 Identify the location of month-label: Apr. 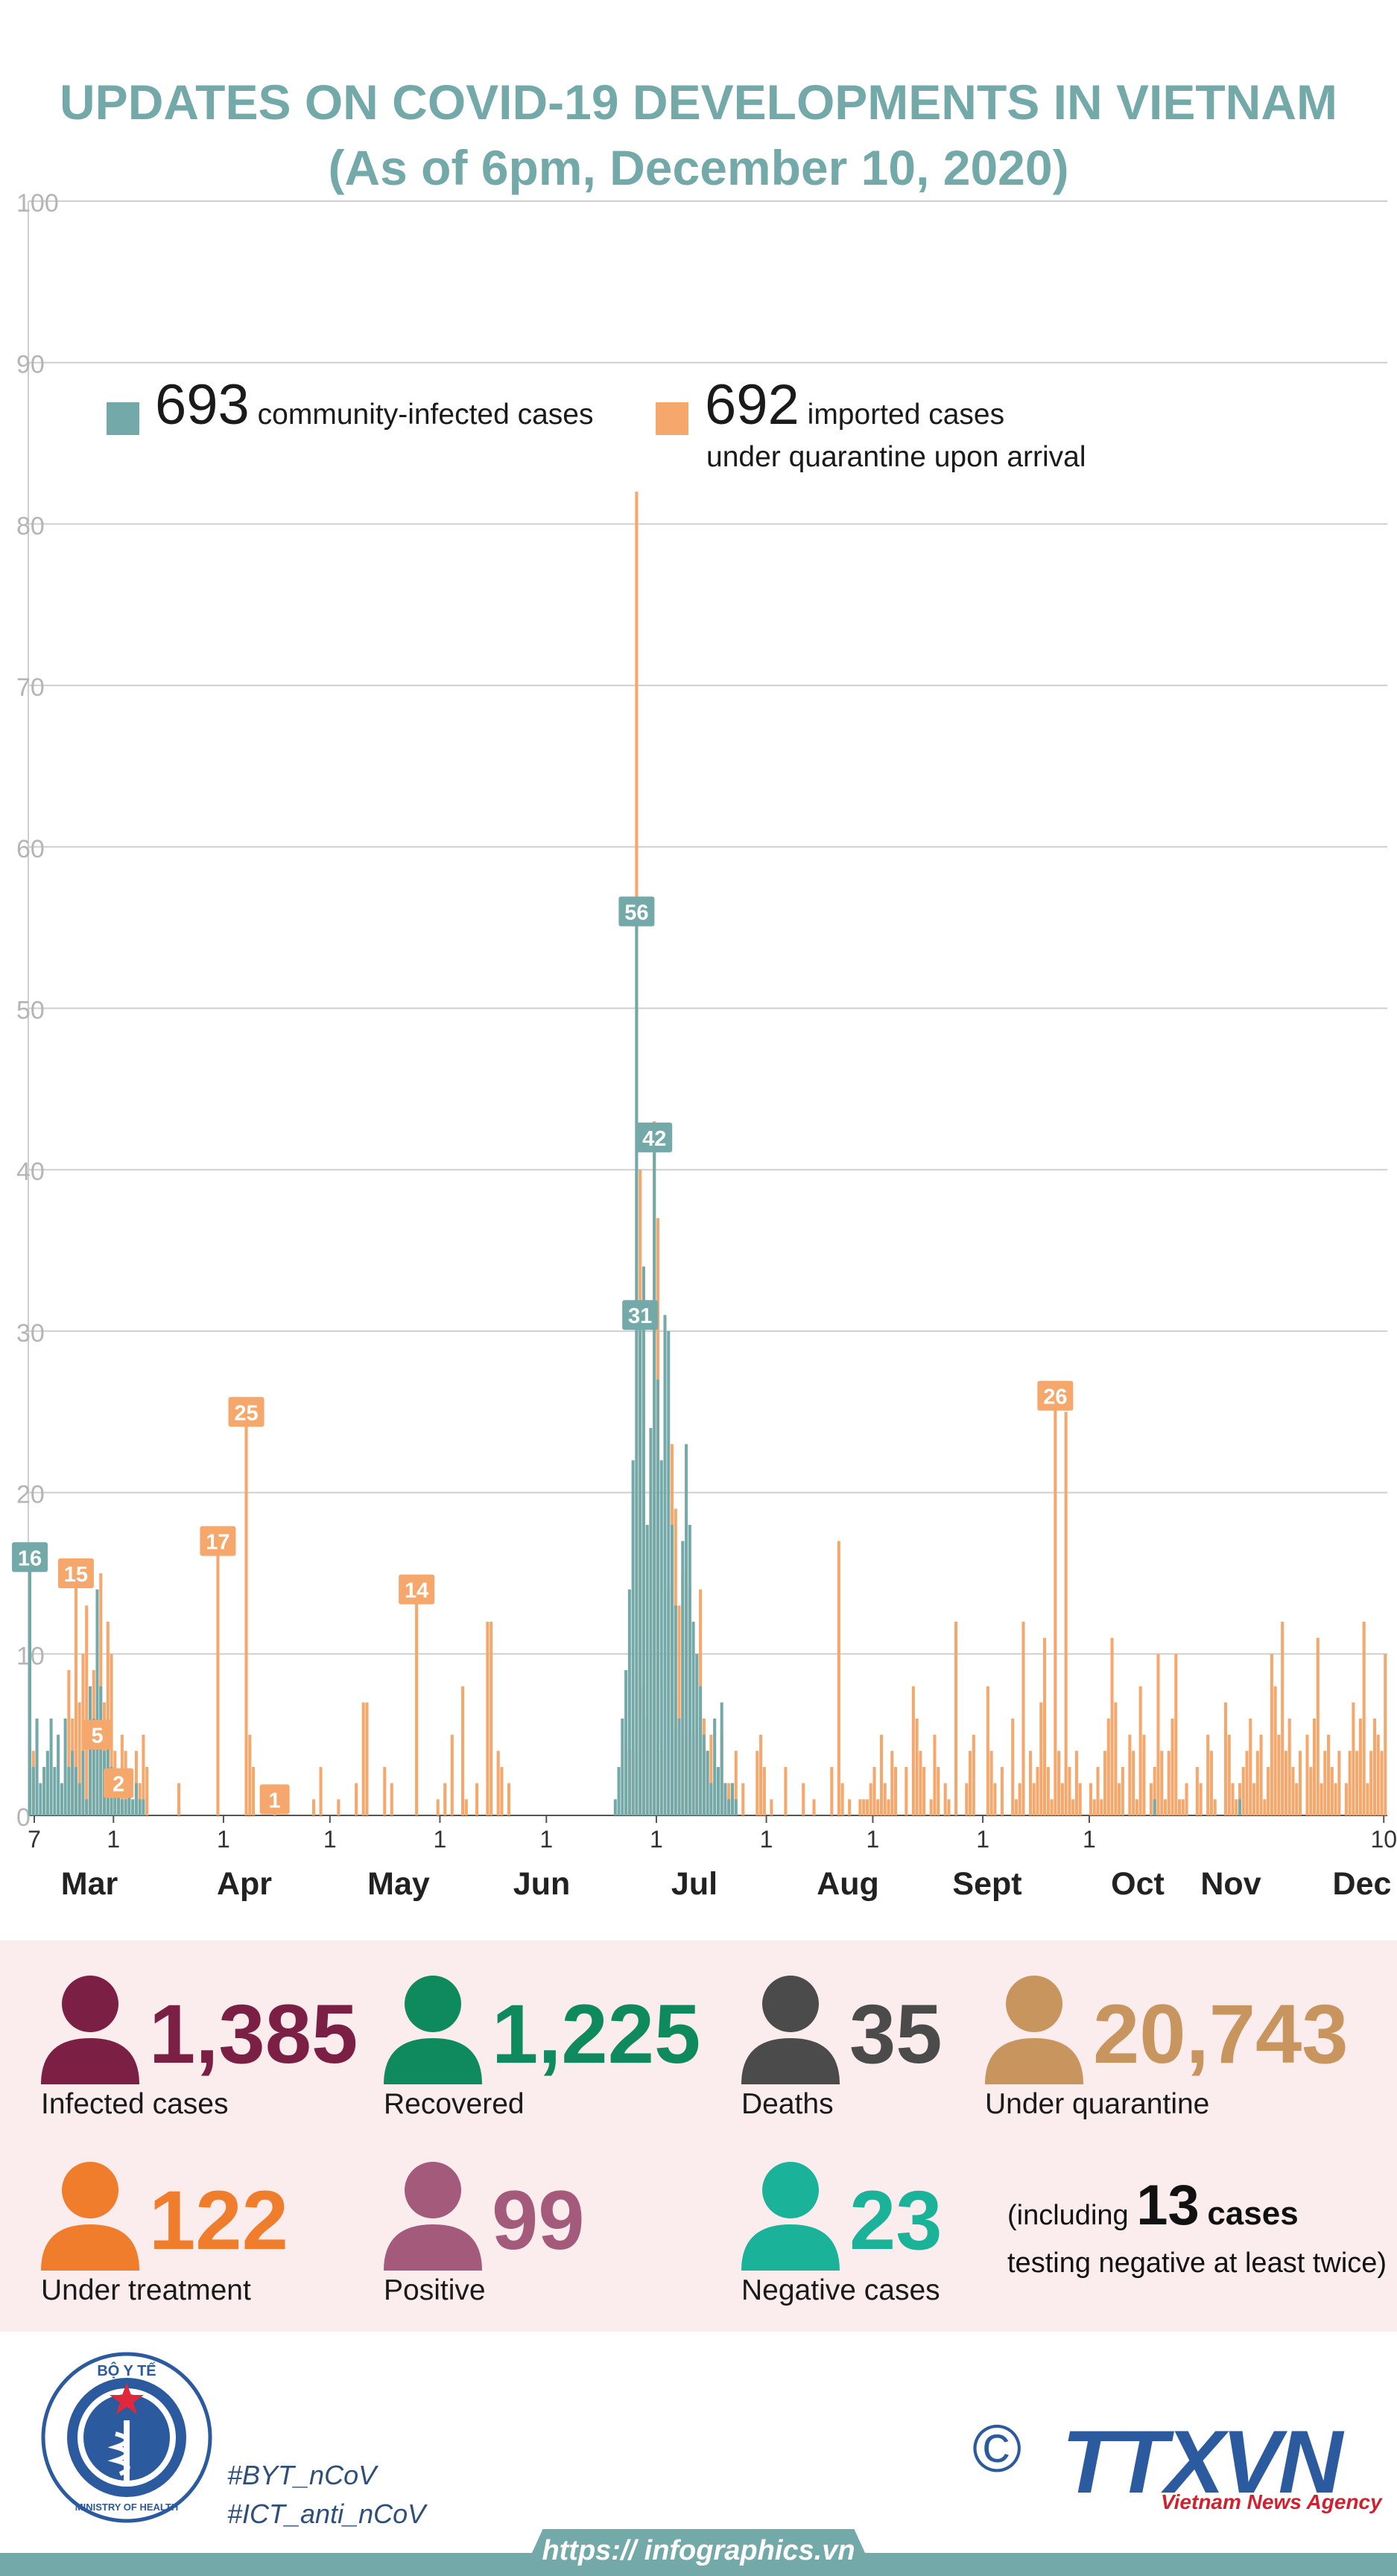
(244, 1884).